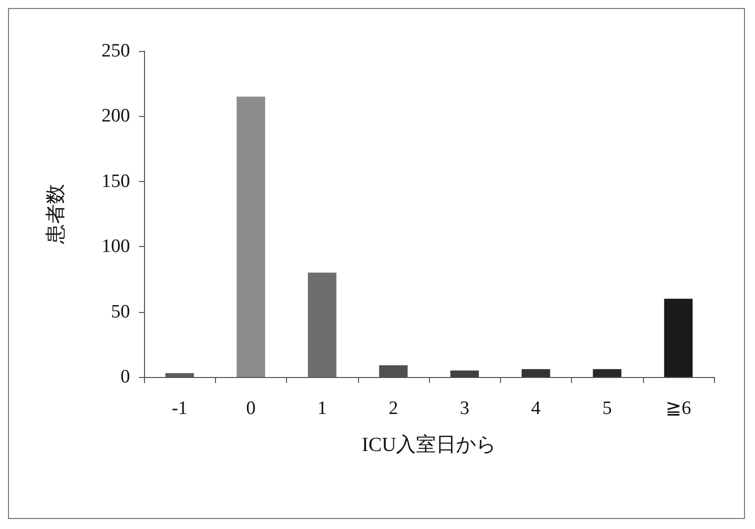  I want to click on y-tick-label: 150, so click(116, 181).